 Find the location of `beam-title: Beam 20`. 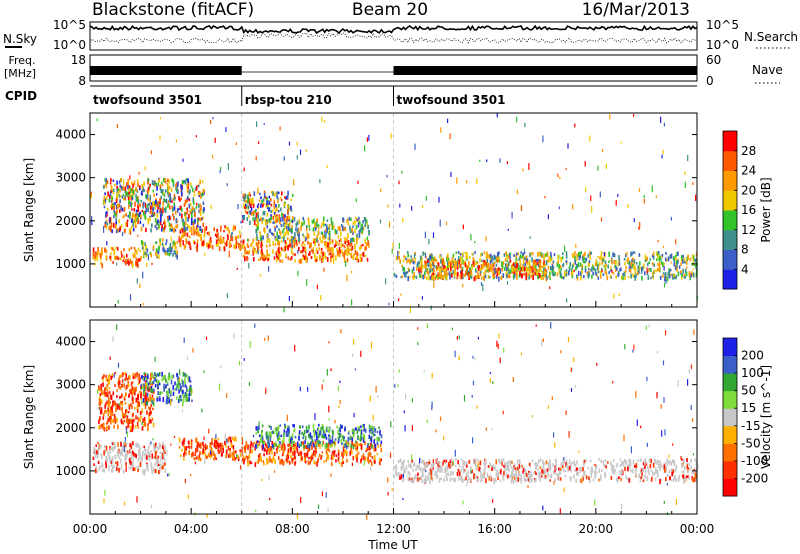

beam-title: Beam 20 is located at coordinates (390, 10).